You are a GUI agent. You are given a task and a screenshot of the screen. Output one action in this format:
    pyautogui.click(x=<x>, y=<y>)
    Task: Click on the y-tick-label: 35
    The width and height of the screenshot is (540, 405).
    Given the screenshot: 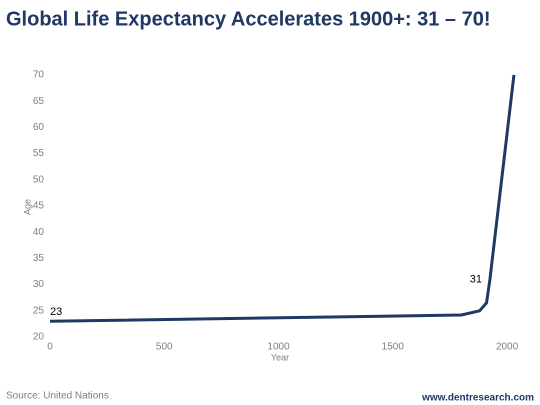 What is the action you would take?
    pyautogui.click(x=39, y=258)
    